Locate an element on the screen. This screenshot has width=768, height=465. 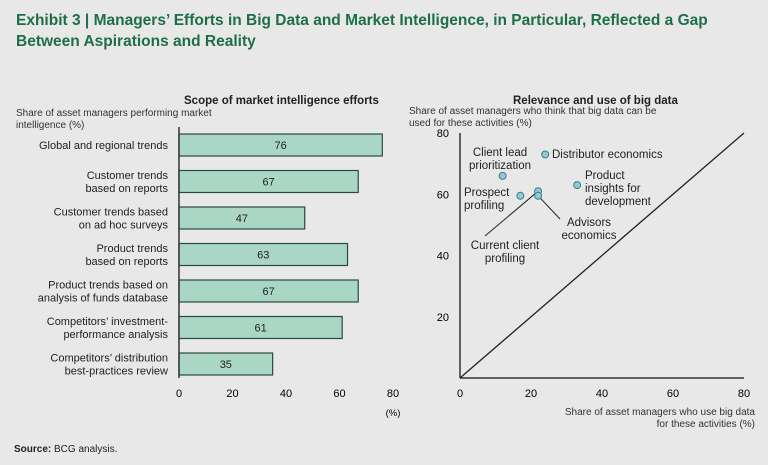
bar-category-label: best-practices review is located at coordinates (116, 372).